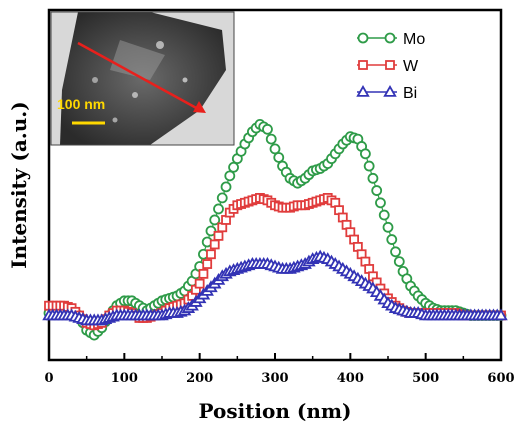 This screenshot has width=515, height=427. What do you see at coordinates (501, 314) in the screenshot?
I see `data-point-bi` at bounding box center [501, 314].